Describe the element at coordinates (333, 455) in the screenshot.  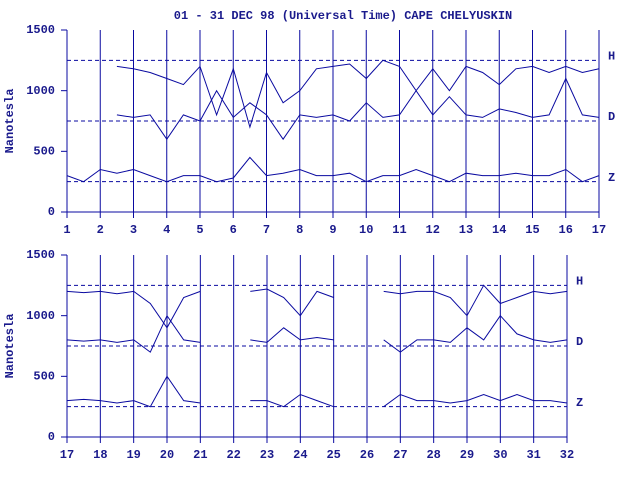
I see `x-tick-label: 25` at that location.